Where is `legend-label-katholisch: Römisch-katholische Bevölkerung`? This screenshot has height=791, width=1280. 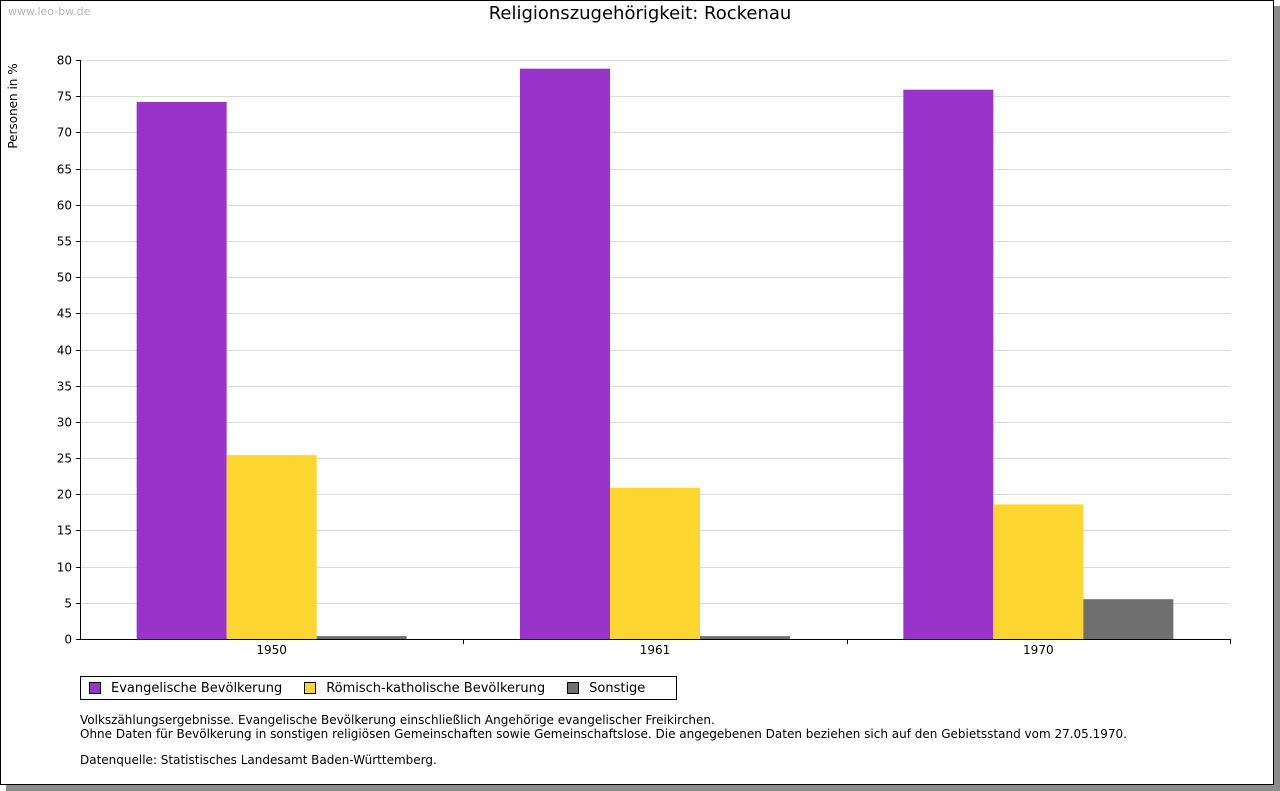 legend-label-katholisch: Römisch-katholische Bevölkerung is located at coordinates (436, 688).